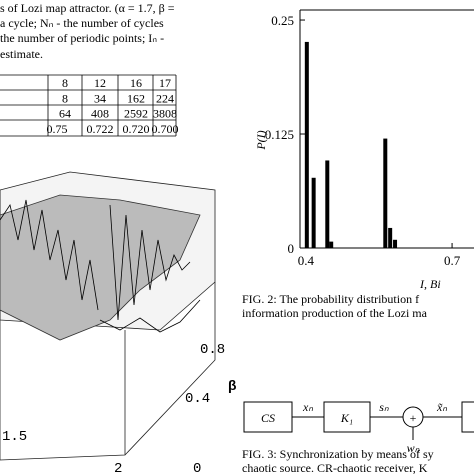  What do you see at coordinates (358, 420) in the screenshot?
I see `block-diagram` at bounding box center [358, 420].